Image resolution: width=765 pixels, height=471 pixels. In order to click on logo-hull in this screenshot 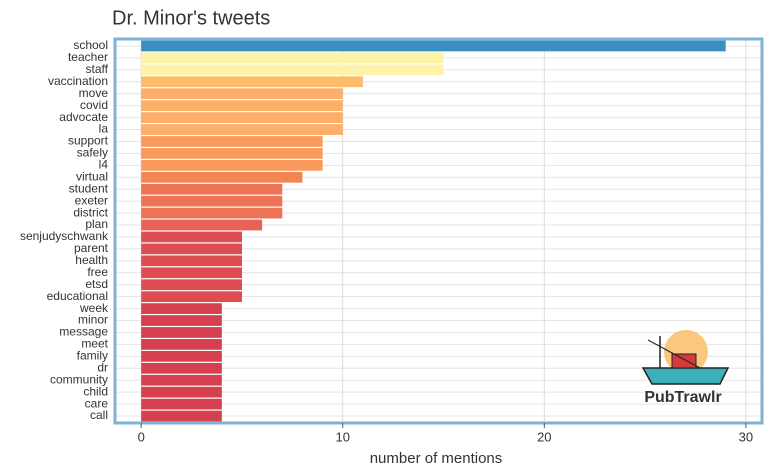, I will do `click(685, 376)`.